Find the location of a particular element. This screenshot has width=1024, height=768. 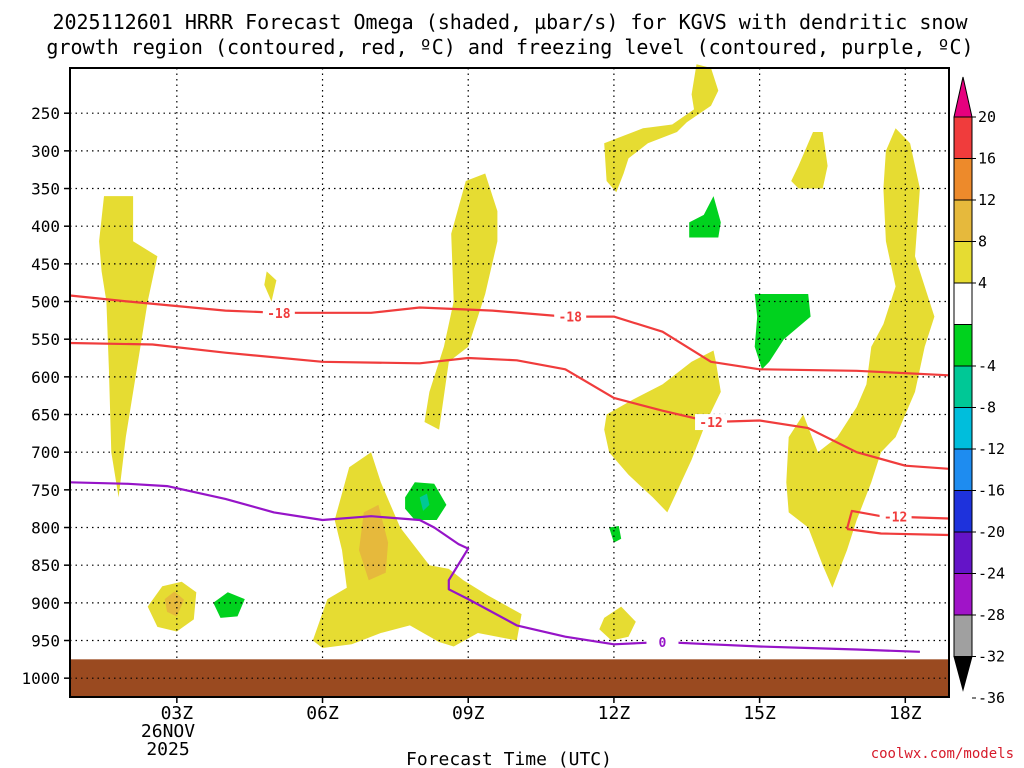

colorbar-label: 12 is located at coordinates (987, 200).